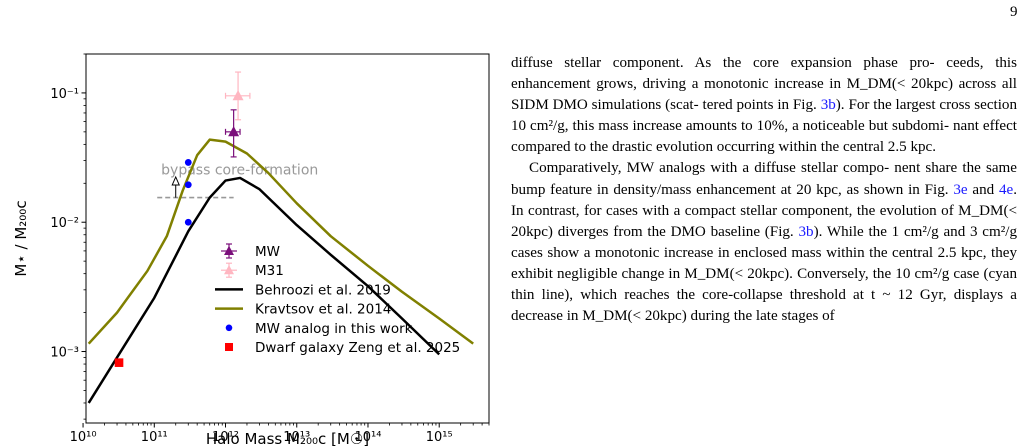  Describe the element at coordinates (323, 310) in the screenshot. I see `legend-label-kravtsov-et-al-2014: Kravtsov et al. 2014` at that location.